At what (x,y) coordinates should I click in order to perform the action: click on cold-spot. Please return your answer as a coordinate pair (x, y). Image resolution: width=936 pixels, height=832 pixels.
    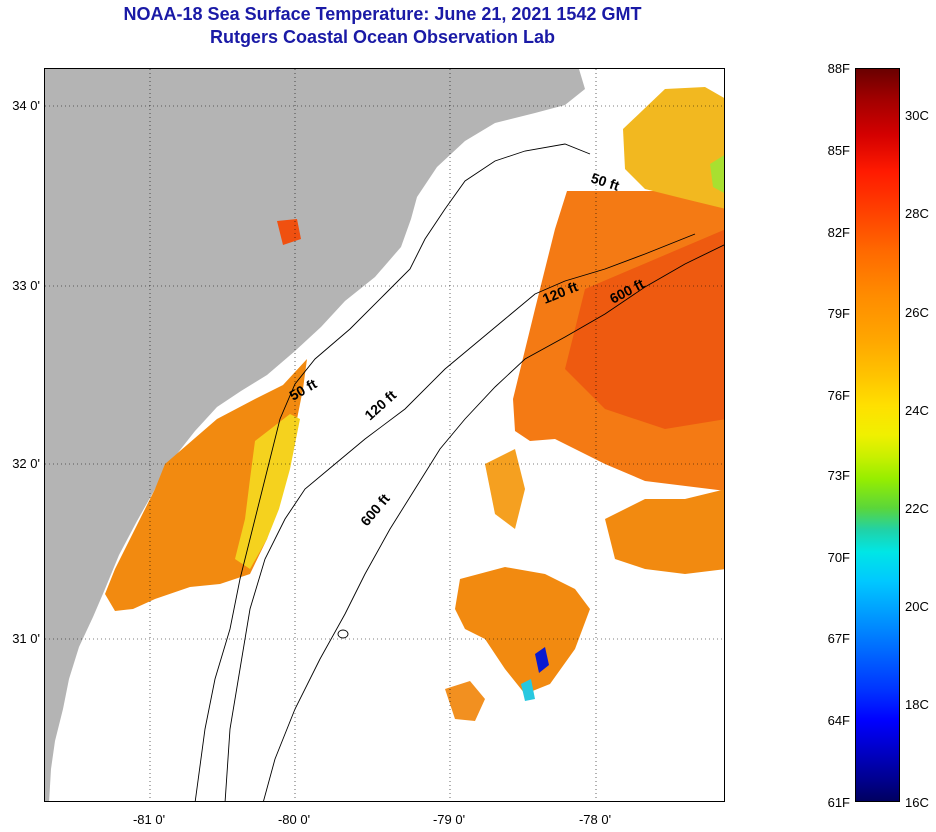
    Looking at the image, I should click on (542, 660).